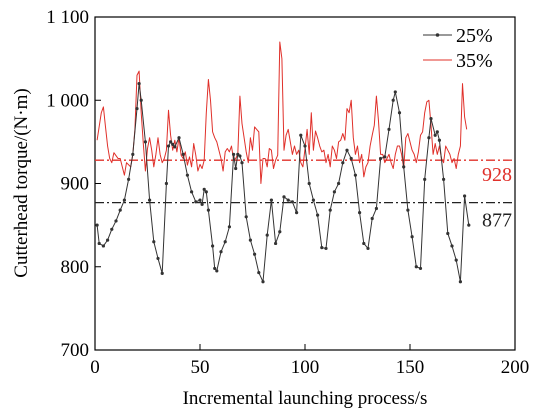 The height and width of the screenshot is (414, 537). Describe the element at coordinates (95, 367) in the screenshot. I see `x-tick-label: 0` at that location.